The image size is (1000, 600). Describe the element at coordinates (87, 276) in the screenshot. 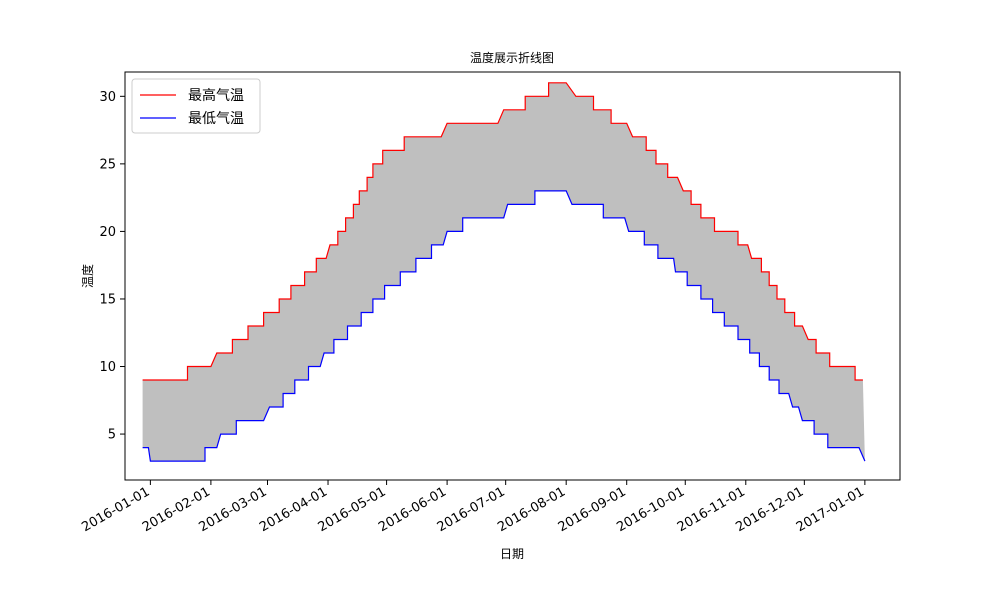

I see `y-axis-label: 温度` at that location.